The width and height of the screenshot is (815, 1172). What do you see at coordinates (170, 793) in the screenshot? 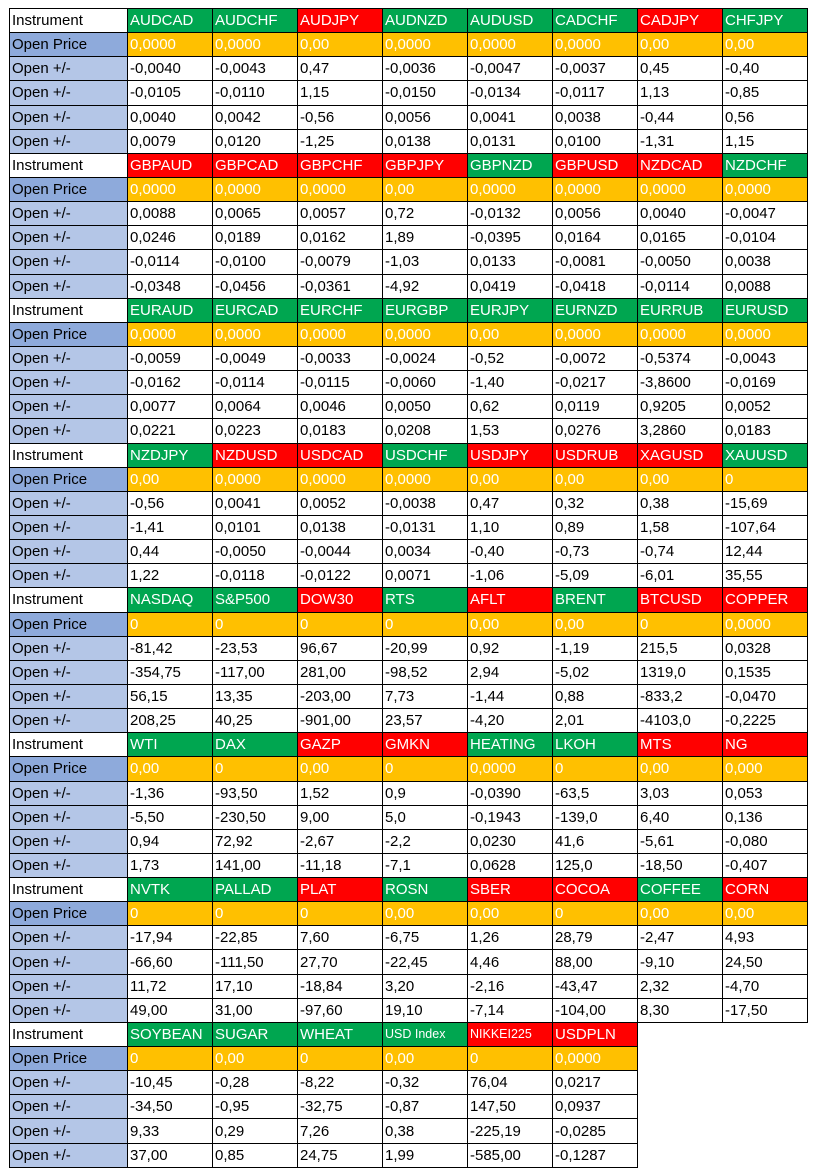
I see `delta-cell: -1,36` at bounding box center [170, 793].